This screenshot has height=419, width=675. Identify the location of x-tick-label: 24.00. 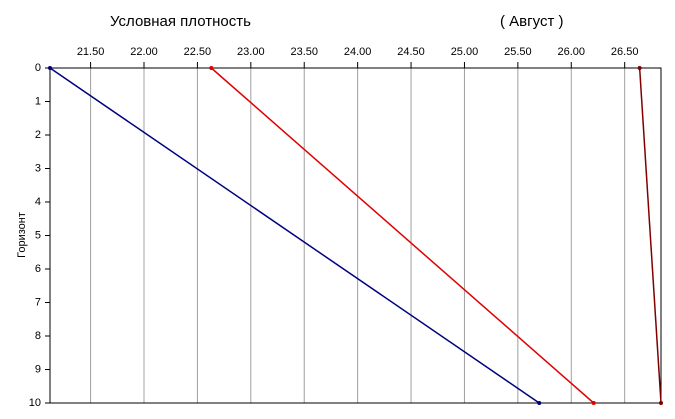
(358, 52).